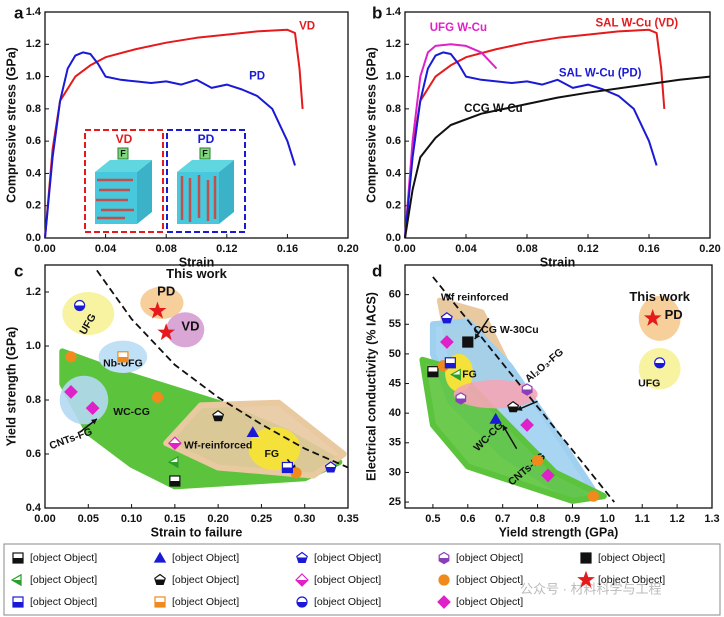  I want to click on series-label: SAL W-Cu (VD), so click(636, 23).